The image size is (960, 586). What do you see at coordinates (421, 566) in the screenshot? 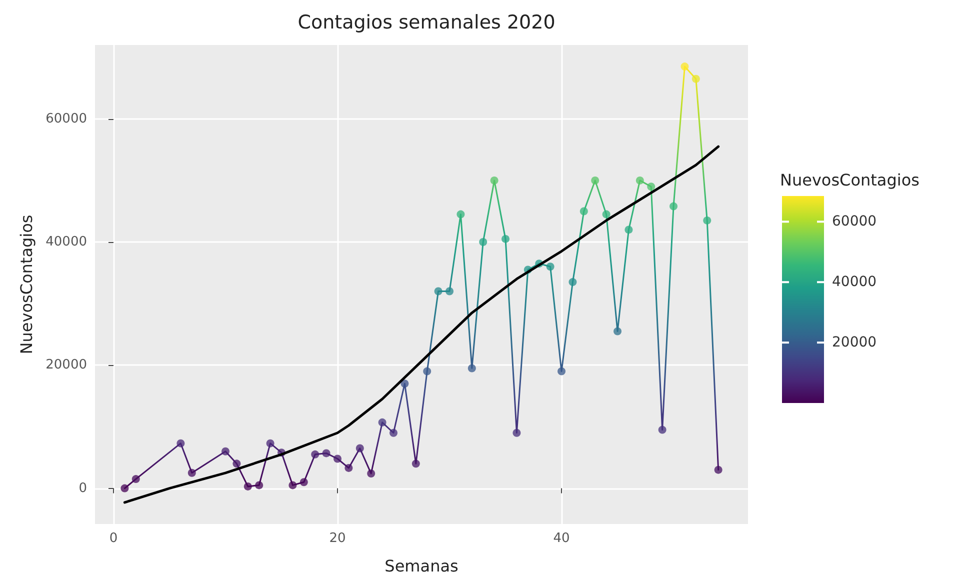
I see `x-axis-title: Semanas` at bounding box center [421, 566].